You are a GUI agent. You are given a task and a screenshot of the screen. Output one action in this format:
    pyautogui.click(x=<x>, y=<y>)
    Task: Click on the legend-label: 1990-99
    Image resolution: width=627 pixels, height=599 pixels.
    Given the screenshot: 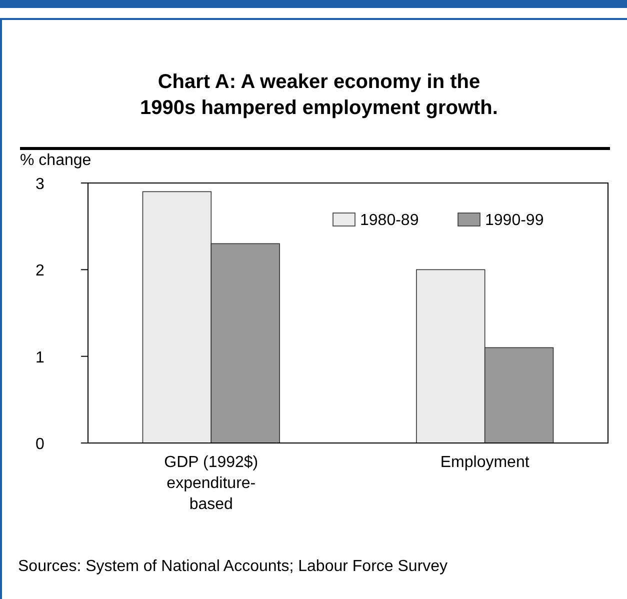 What is the action you would take?
    pyautogui.click(x=514, y=220)
    